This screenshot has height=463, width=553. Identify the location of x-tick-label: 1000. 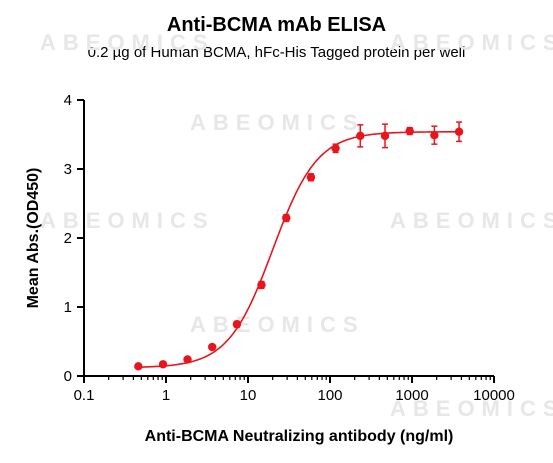
(411, 395).